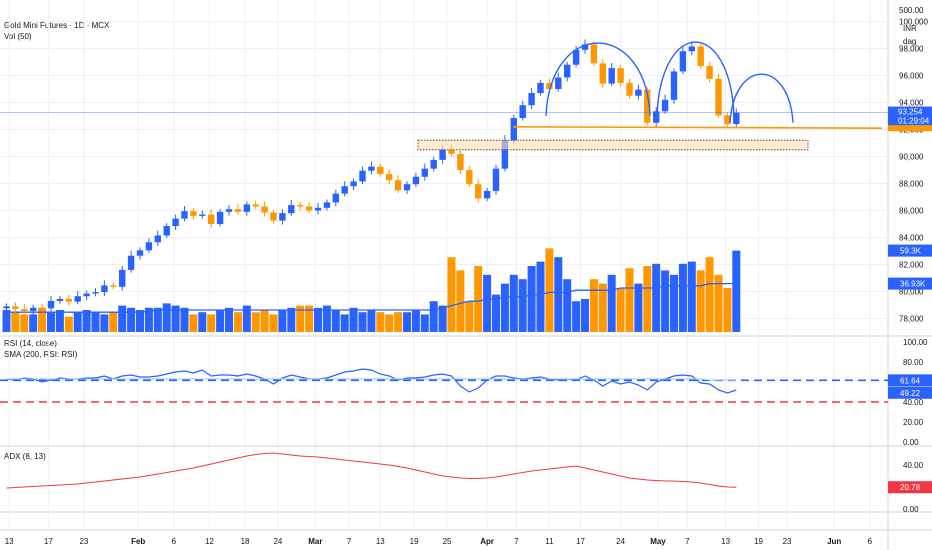 This screenshot has width=932, height=550. Describe the element at coordinates (549, 541) in the screenshot. I see `x-tick-label: 11` at that location.